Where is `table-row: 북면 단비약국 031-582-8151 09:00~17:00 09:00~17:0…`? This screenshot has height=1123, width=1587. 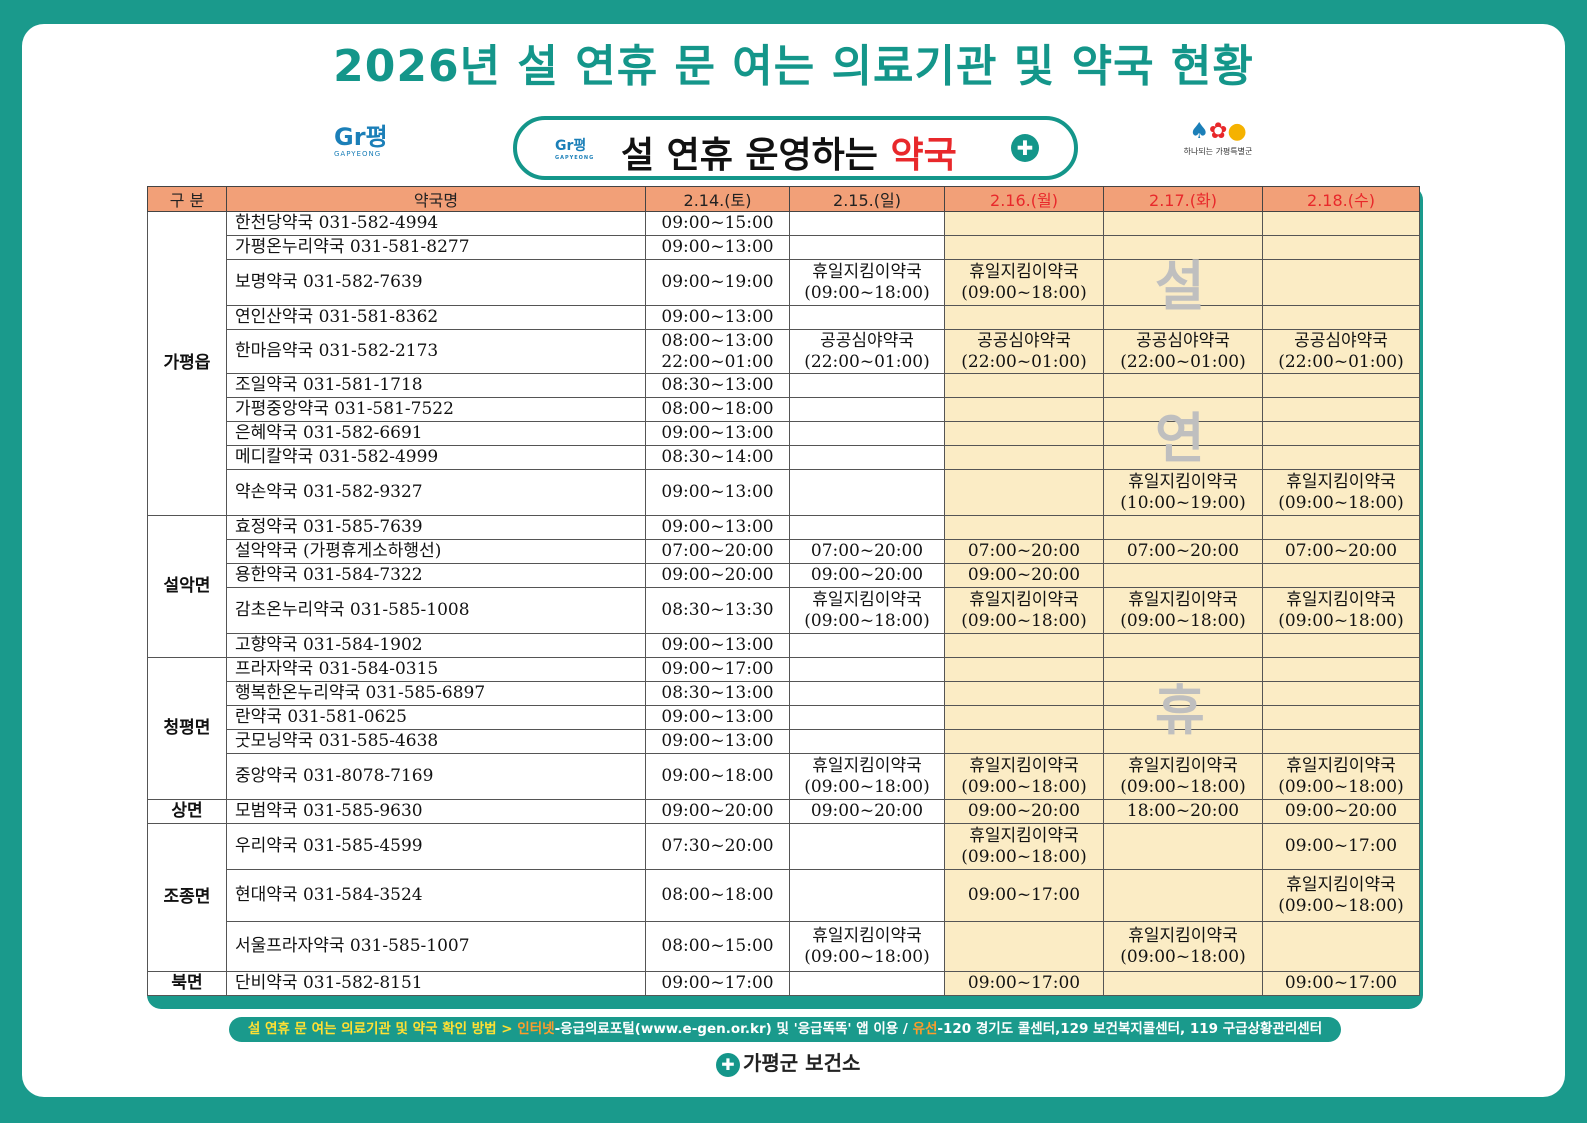
table-row: 북면 단비약국 031-582-8151 09:00~17:00 09:00~17:0… is located at coordinates (783, 983).